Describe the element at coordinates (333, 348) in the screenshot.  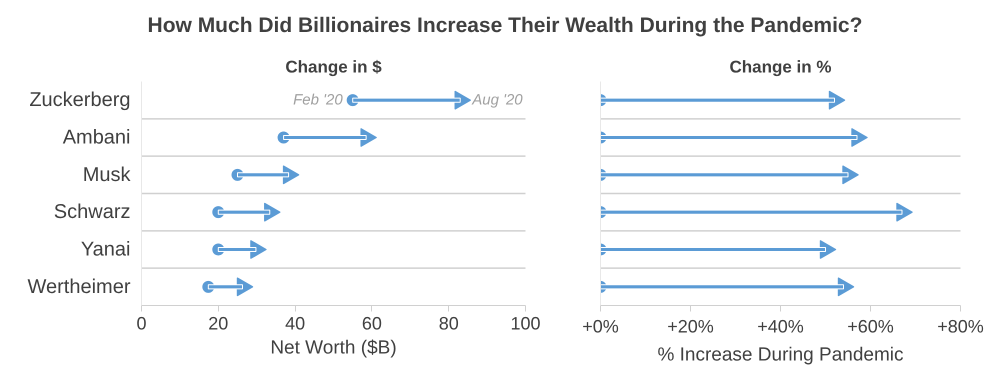
I see `x-axis-title: Net Worth ($B)` at that location.